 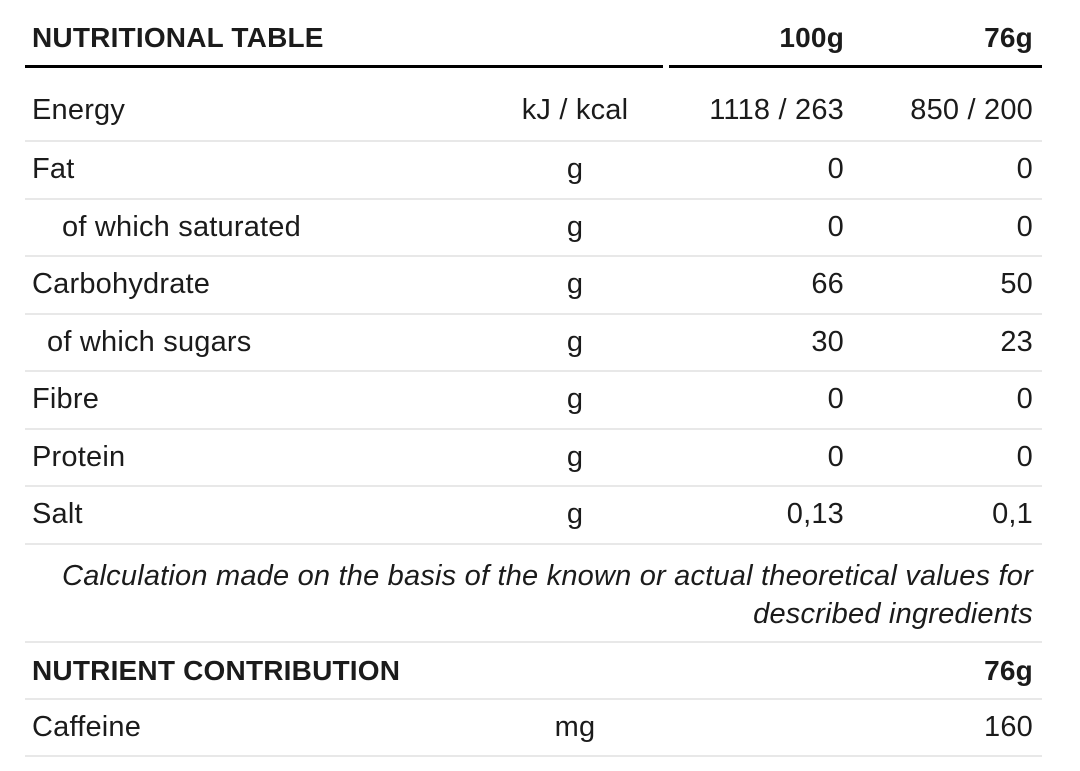 I want to click on table-row-caffeine: Caffeine mg 160, so click(x=533, y=728).